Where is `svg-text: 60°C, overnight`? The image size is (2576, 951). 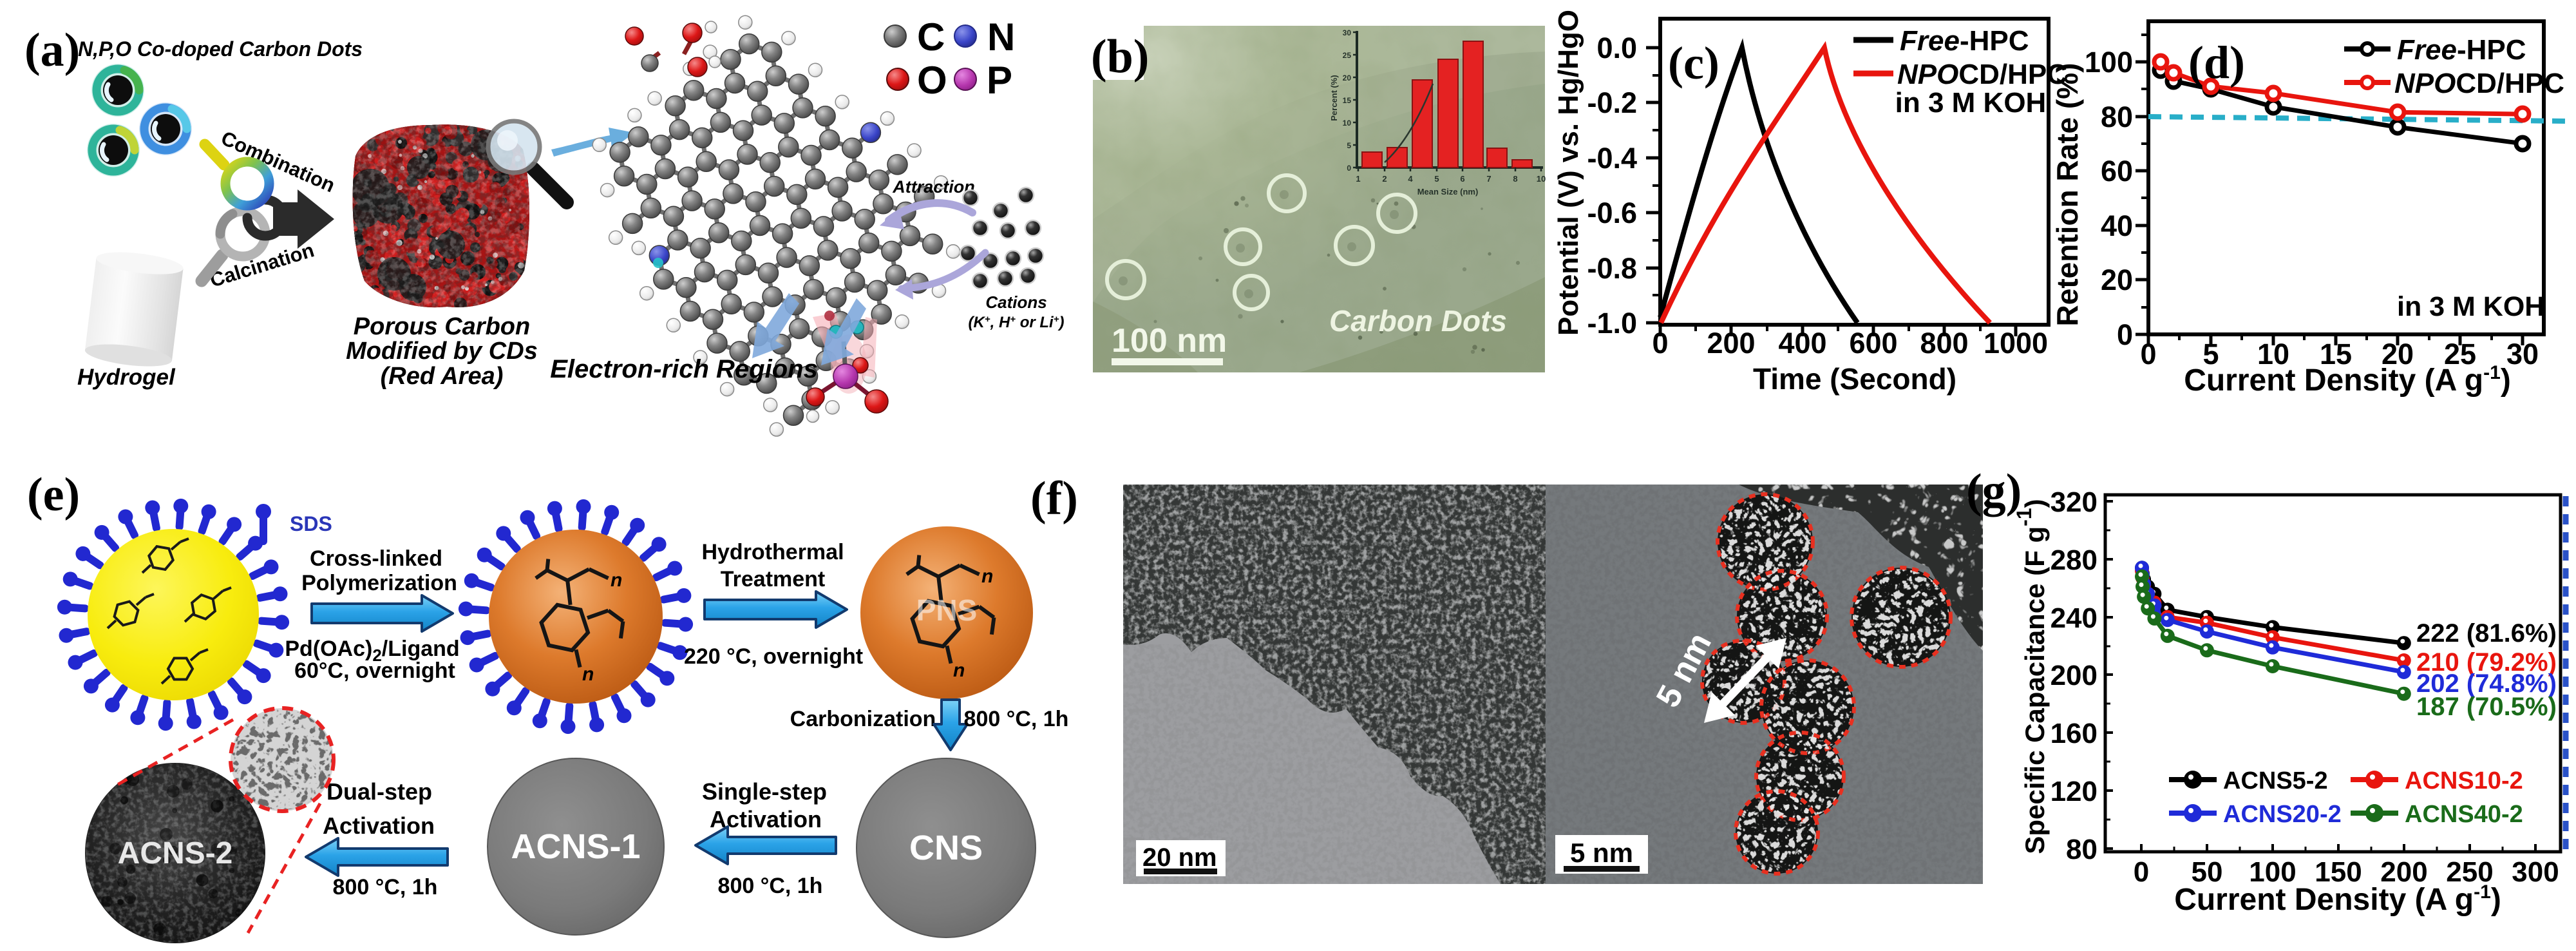
svg-text: 60°C, overnight is located at coordinates (374, 670).